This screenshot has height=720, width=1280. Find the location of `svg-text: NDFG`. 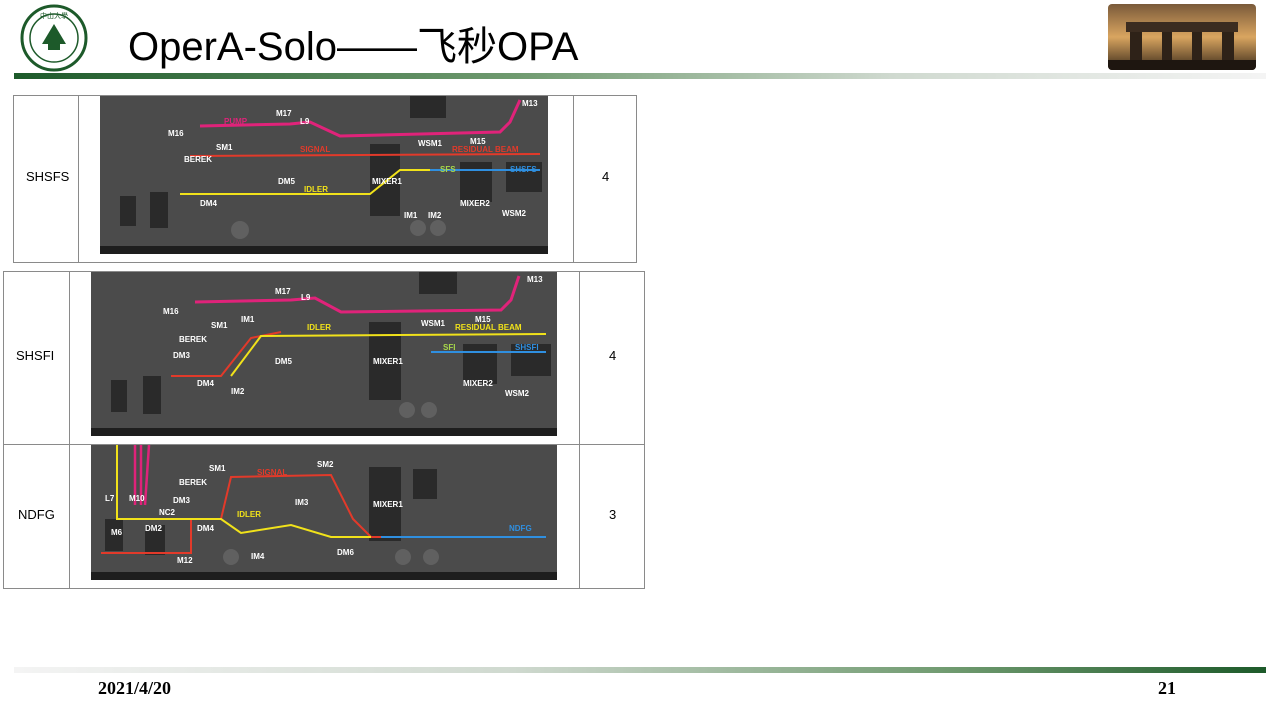

svg-text: NDFG is located at coordinates (520, 528).